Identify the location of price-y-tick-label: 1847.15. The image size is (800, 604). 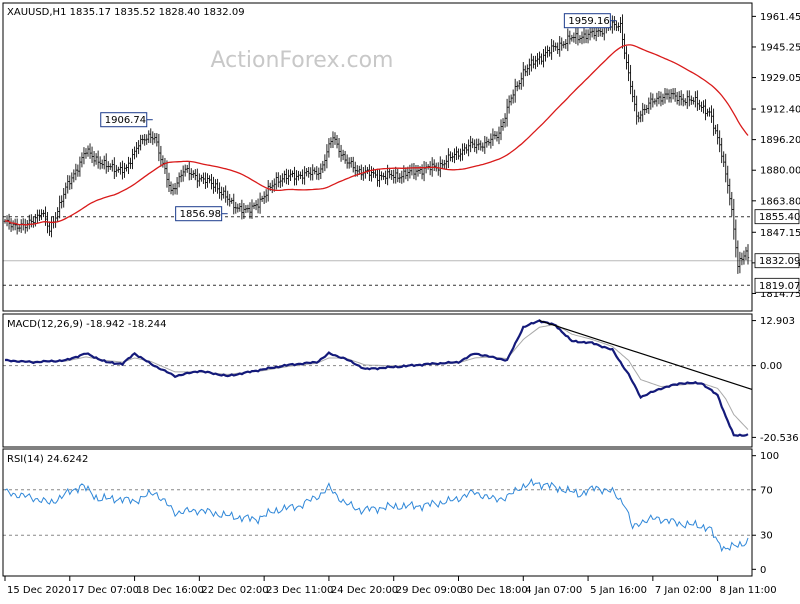
(780, 233).